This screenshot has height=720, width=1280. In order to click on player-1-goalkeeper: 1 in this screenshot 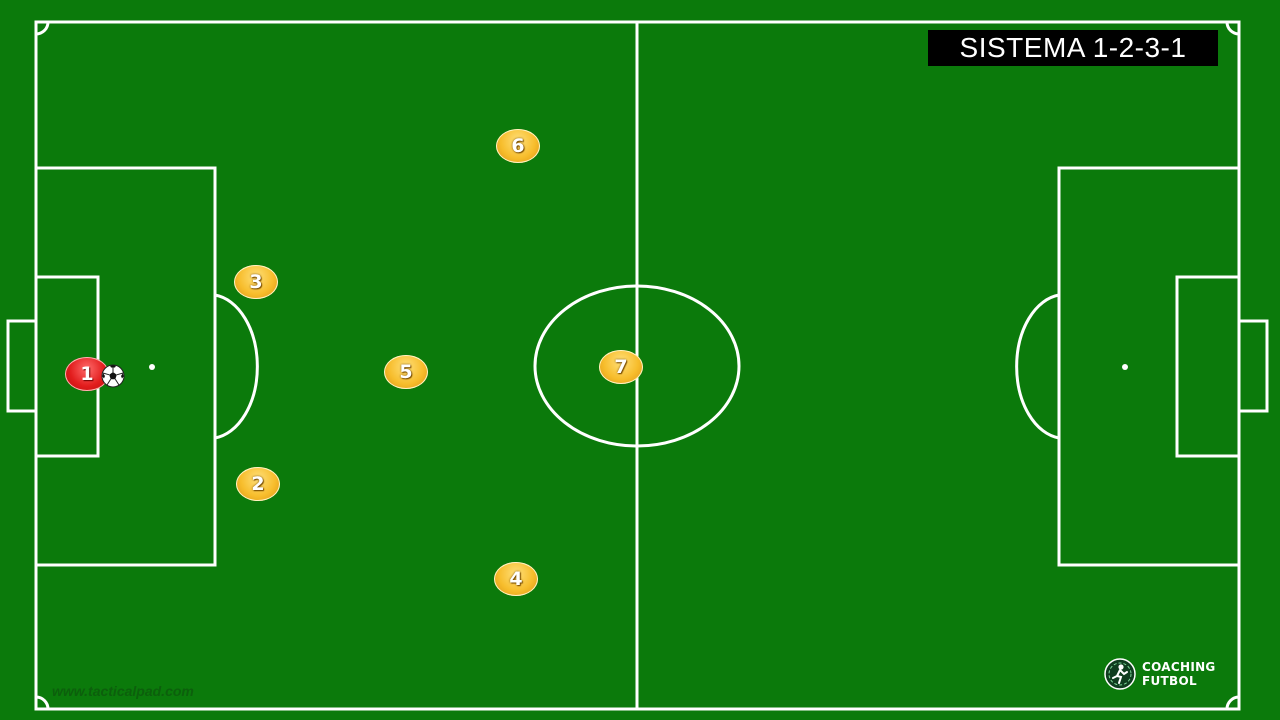, I will do `click(87, 374)`.